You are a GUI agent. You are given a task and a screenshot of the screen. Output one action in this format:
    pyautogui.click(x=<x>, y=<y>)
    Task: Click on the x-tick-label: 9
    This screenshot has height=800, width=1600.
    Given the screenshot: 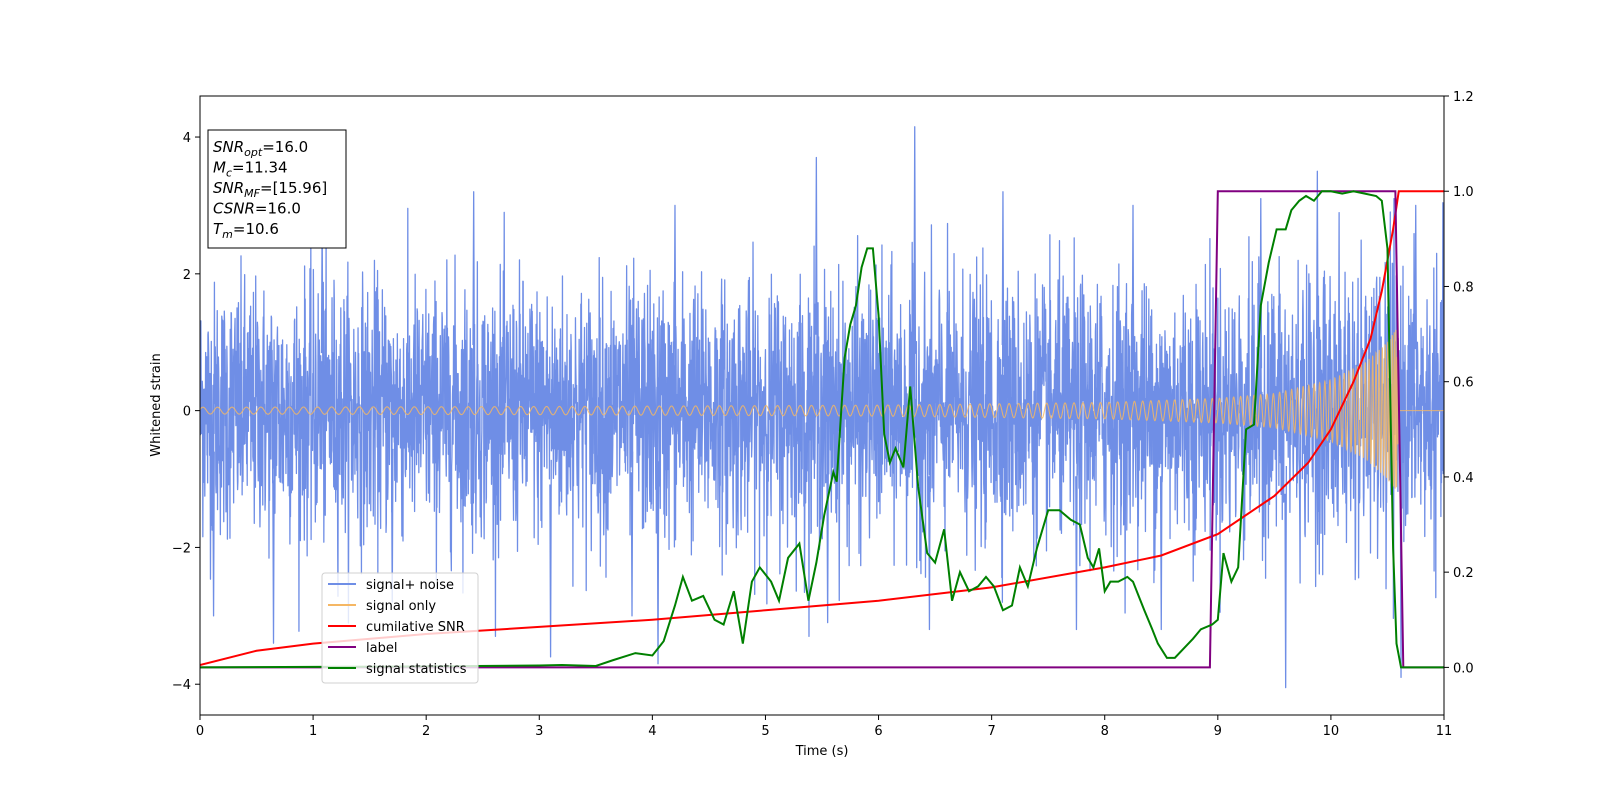 What is the action you would take?
    pyautogui.click(x=1218, y=731)
    